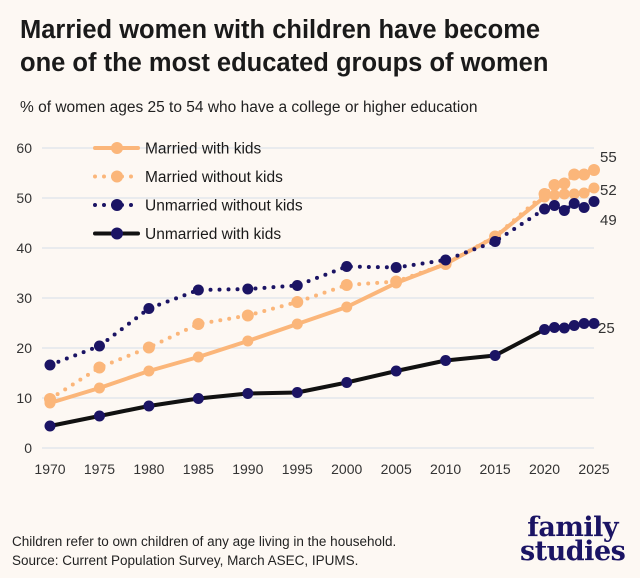  Describe the element at coordinates (608, 220) in the screenshot. I see `end-label: 49` at that location.